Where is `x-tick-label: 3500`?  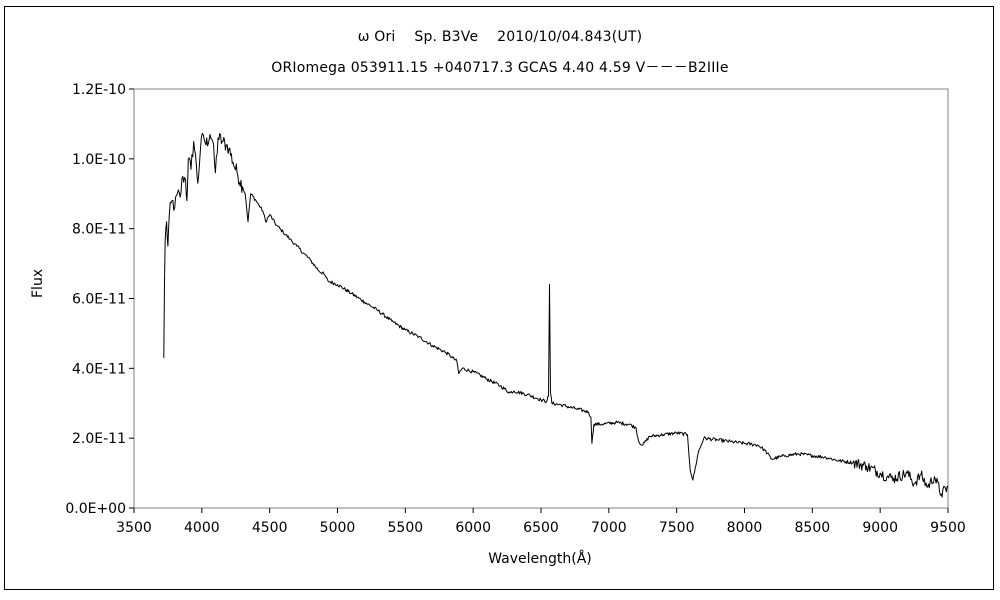
x-tick-label: 3500 is located at coordinates (134, 528).